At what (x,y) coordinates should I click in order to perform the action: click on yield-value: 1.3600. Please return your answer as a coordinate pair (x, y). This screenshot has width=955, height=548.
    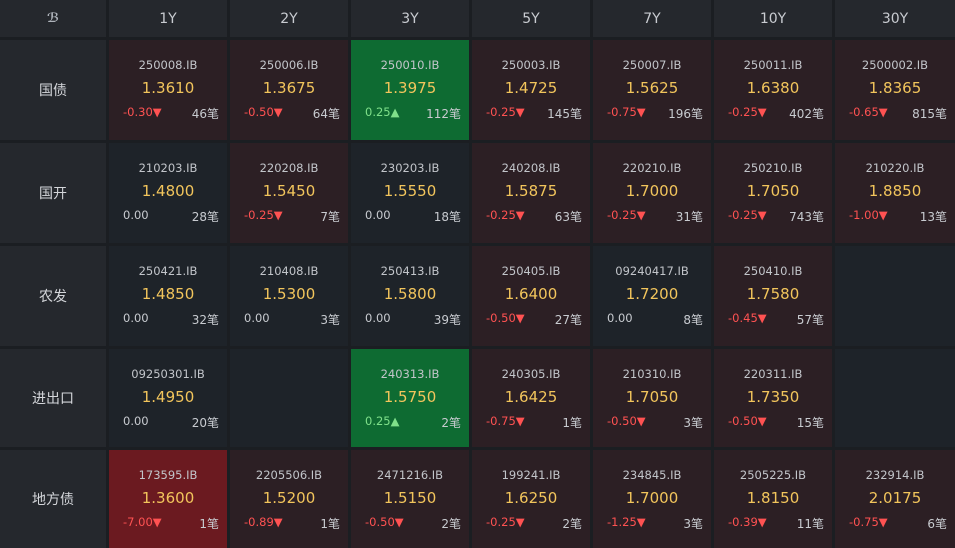
    Looking at the image, I should click on (168, 498).